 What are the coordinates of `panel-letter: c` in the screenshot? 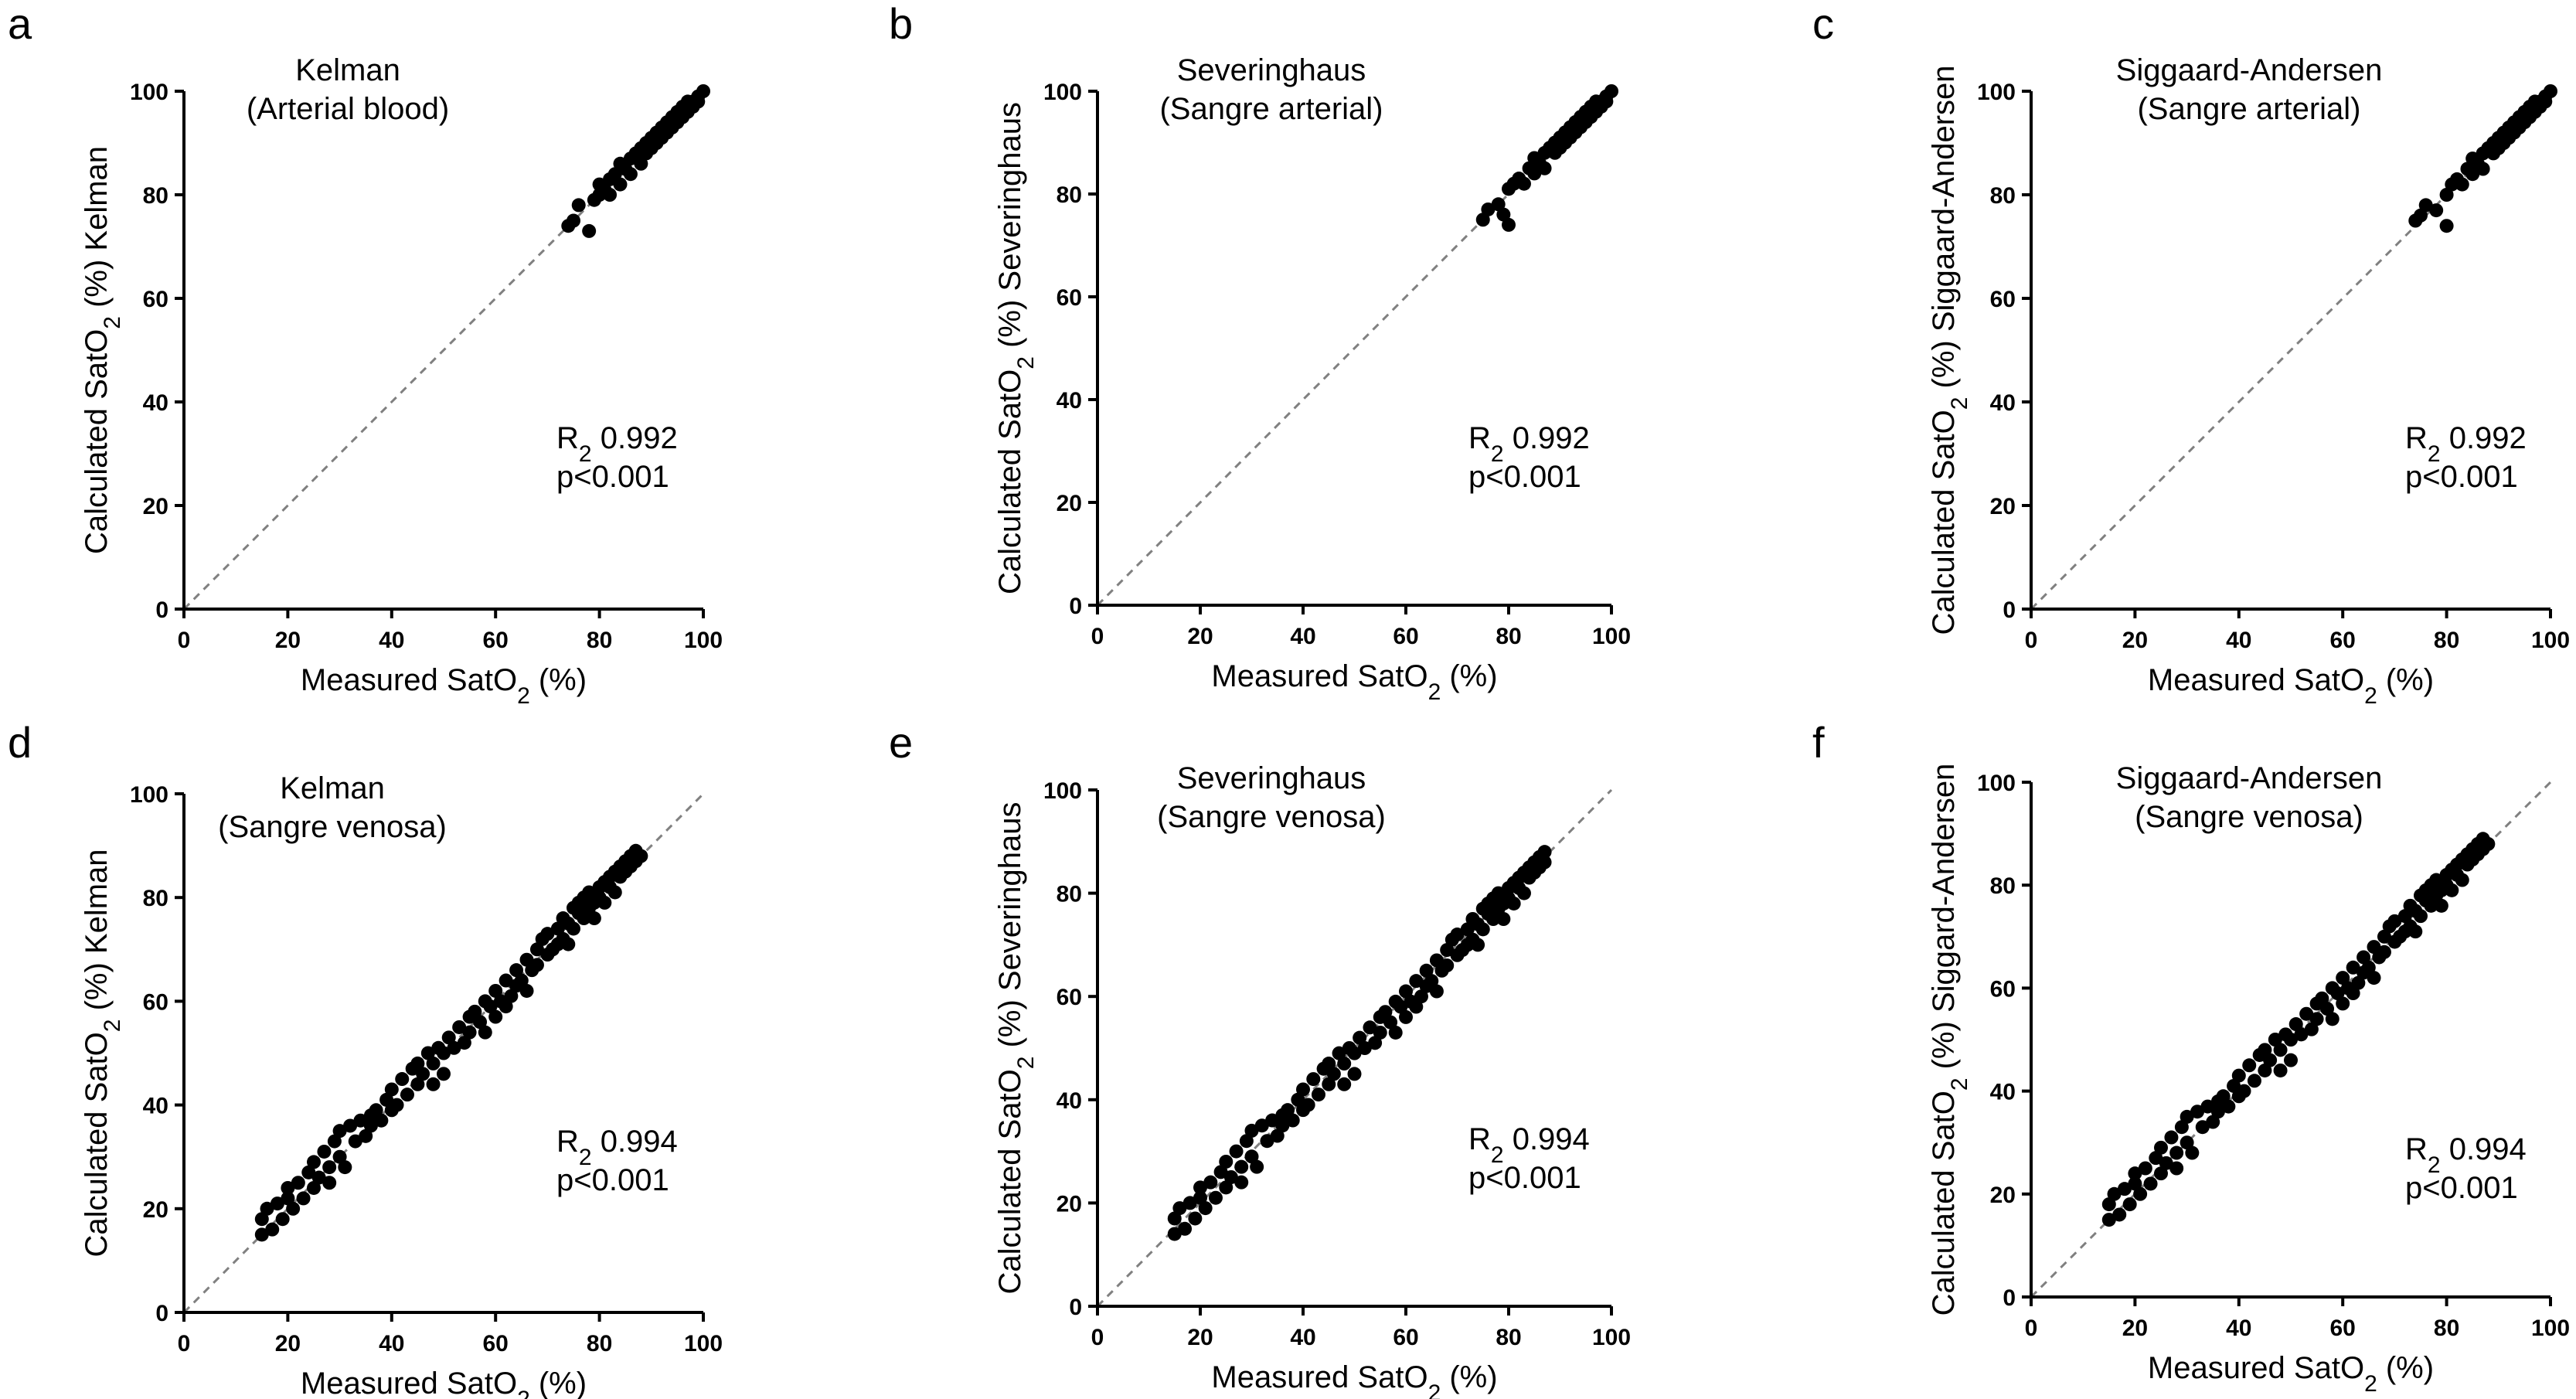 It's located at (1823, 24).